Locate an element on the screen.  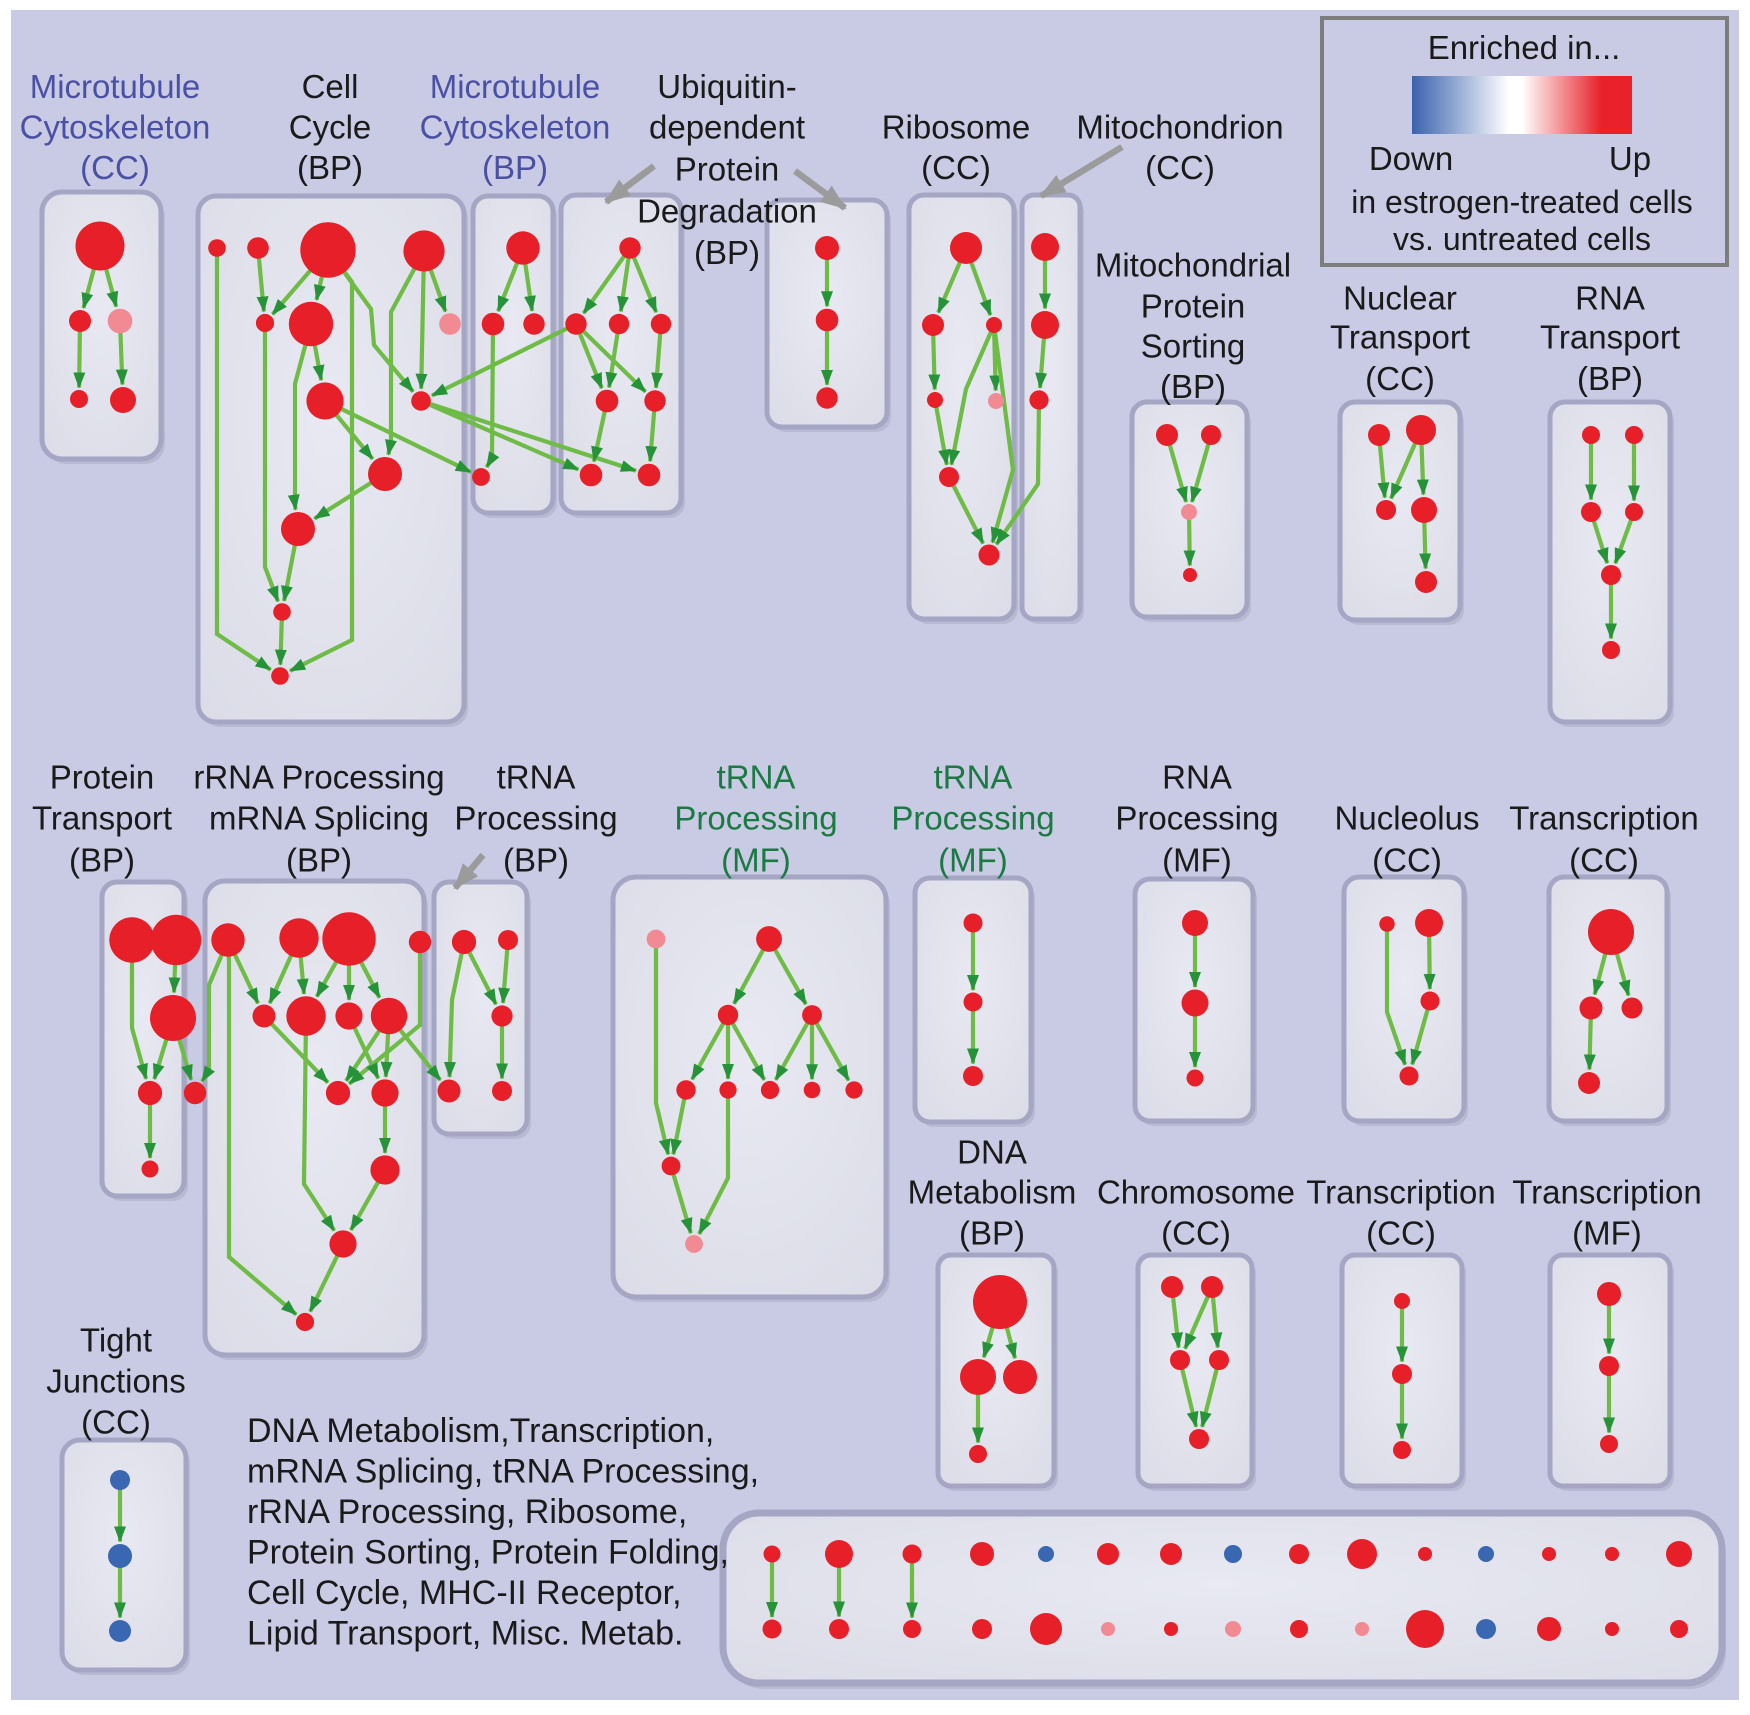
svg-text: Cell Cycle, MHC-II Receptor, is located at coordinates (464, 1593).